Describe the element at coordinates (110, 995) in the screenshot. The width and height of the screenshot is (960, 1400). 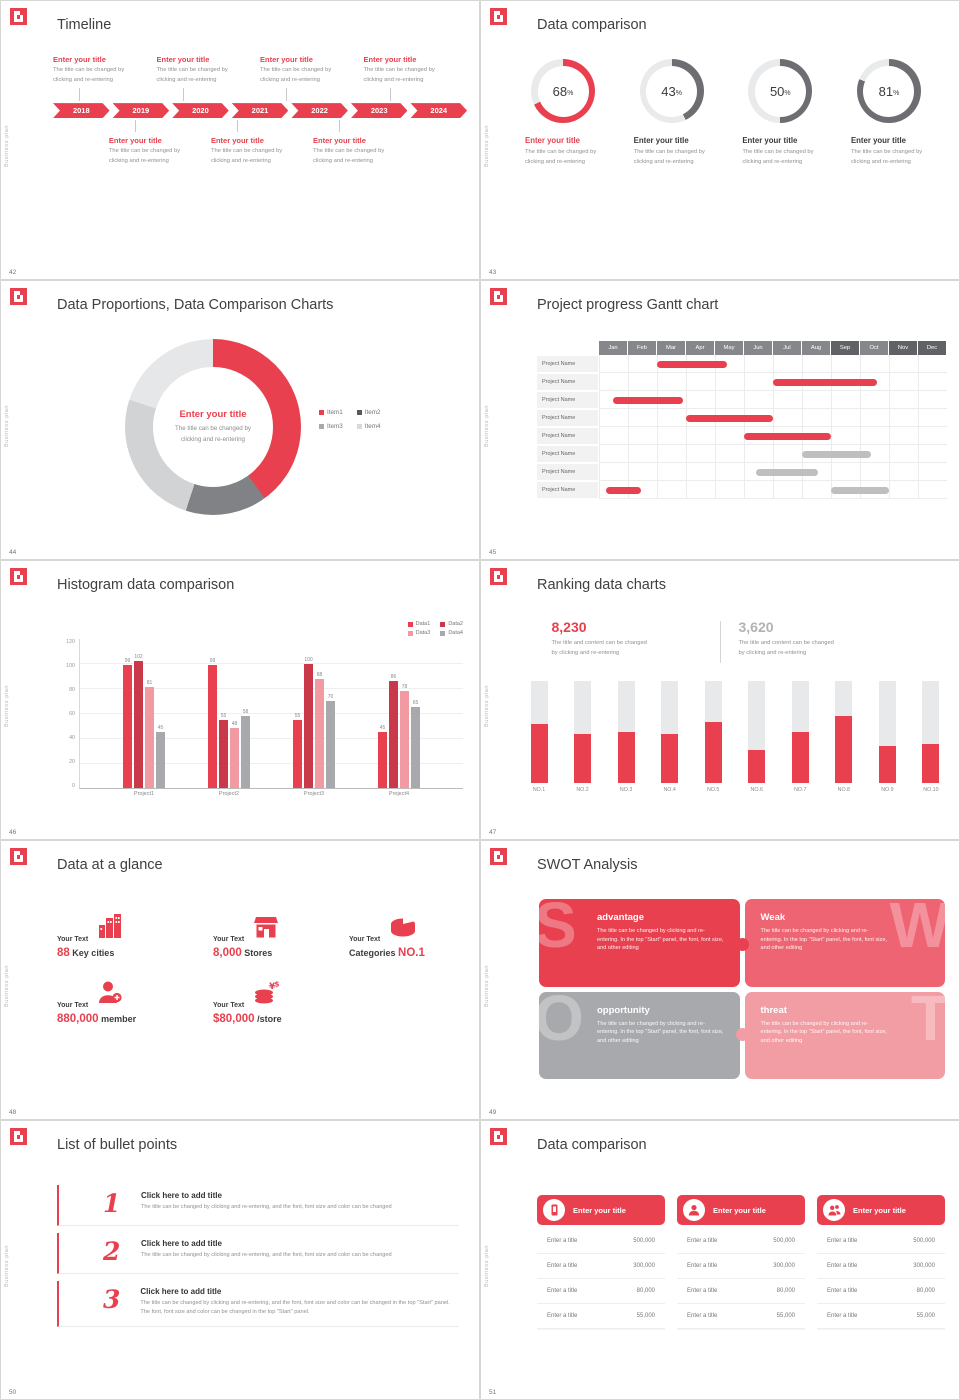
I see `member-icon` at that location.